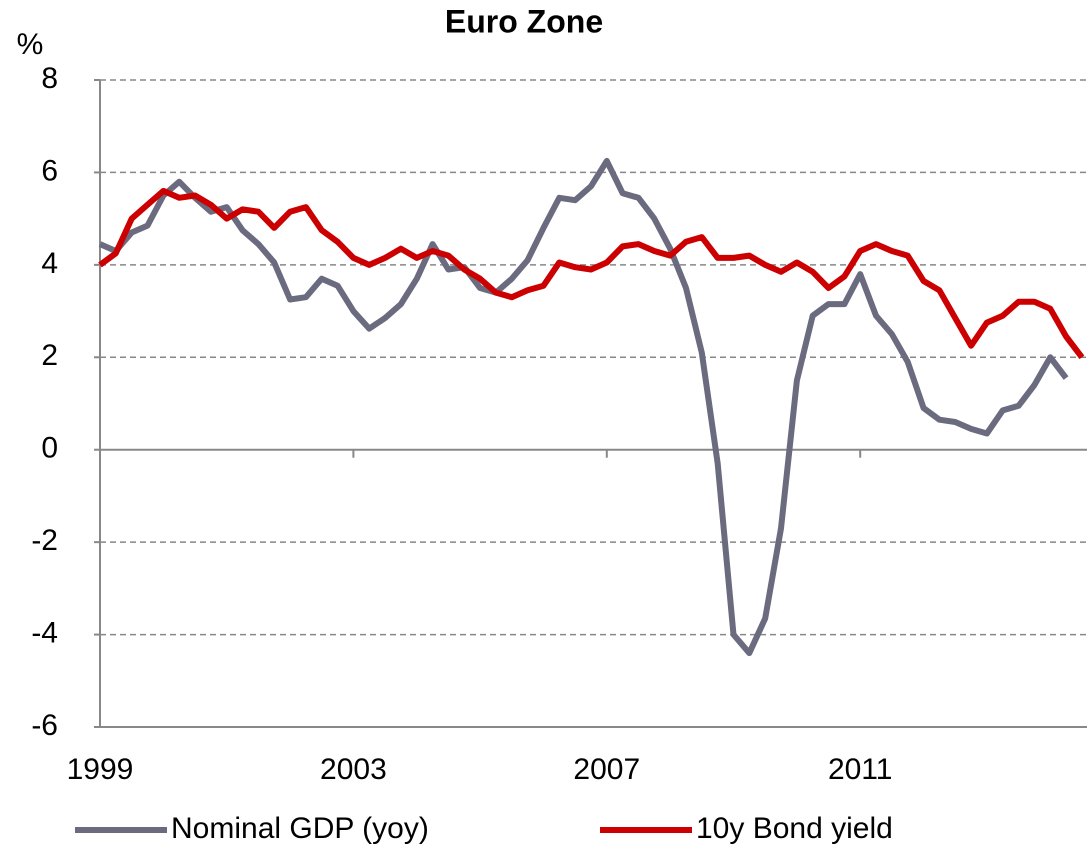  What do you see at coordinates (49, 263) in the screenshot?
I see `y-tick-label: 4` at bounding box center [49, 263].